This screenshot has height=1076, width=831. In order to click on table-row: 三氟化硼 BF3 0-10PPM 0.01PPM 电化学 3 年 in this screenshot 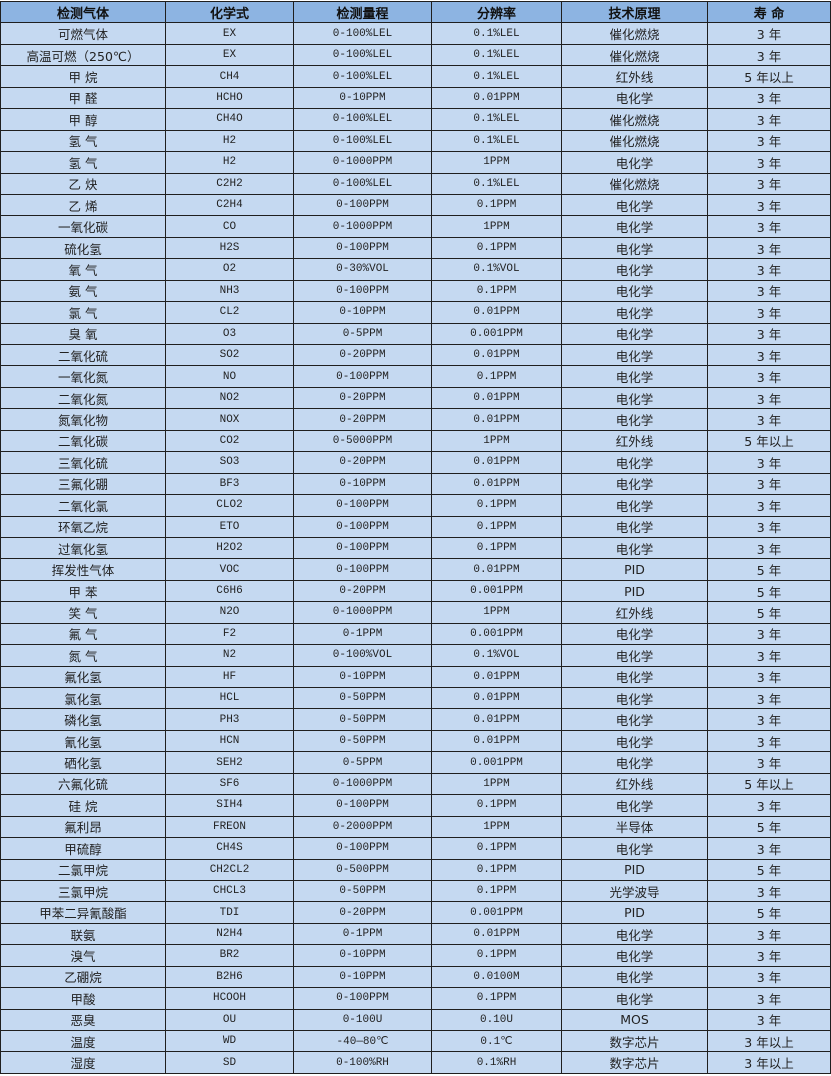, I will do `click(415, 484)`.